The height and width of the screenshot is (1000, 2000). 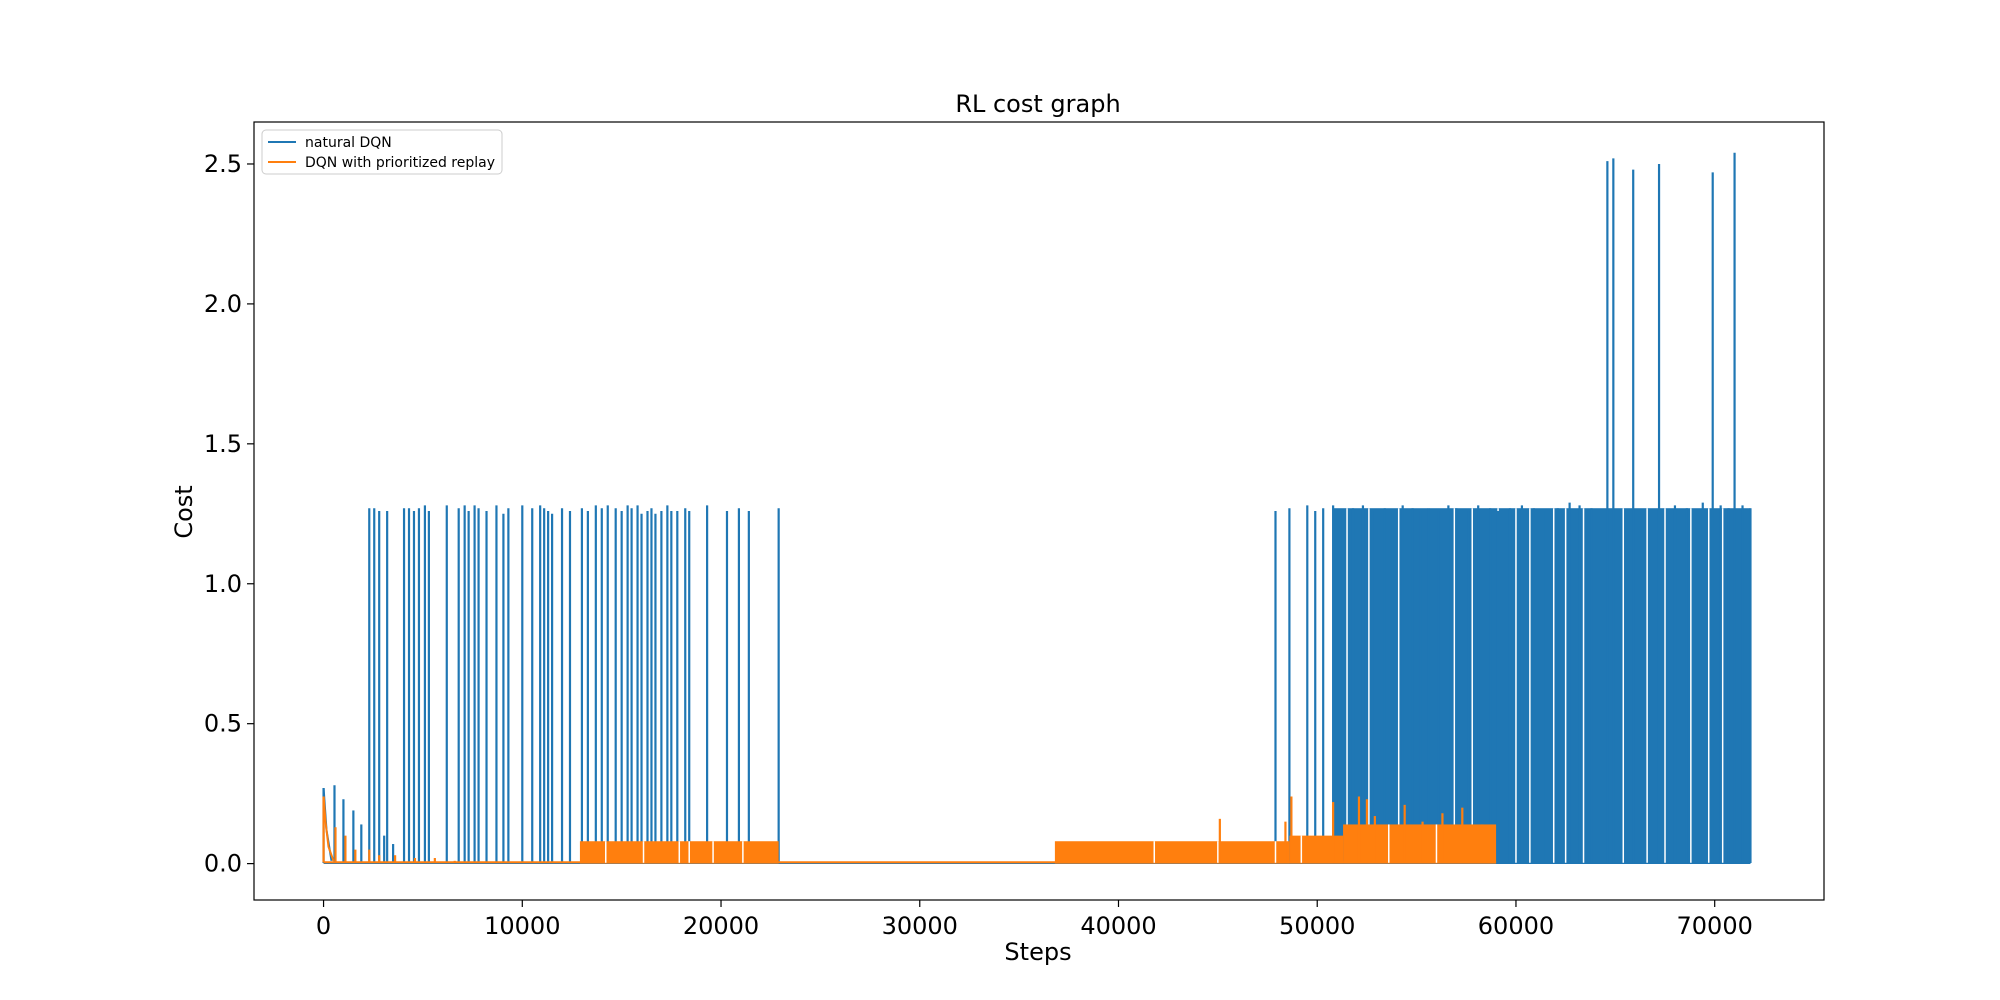 I want to click on legend-label-natural-dqn: natural DQN, so click(x=348, y=143).